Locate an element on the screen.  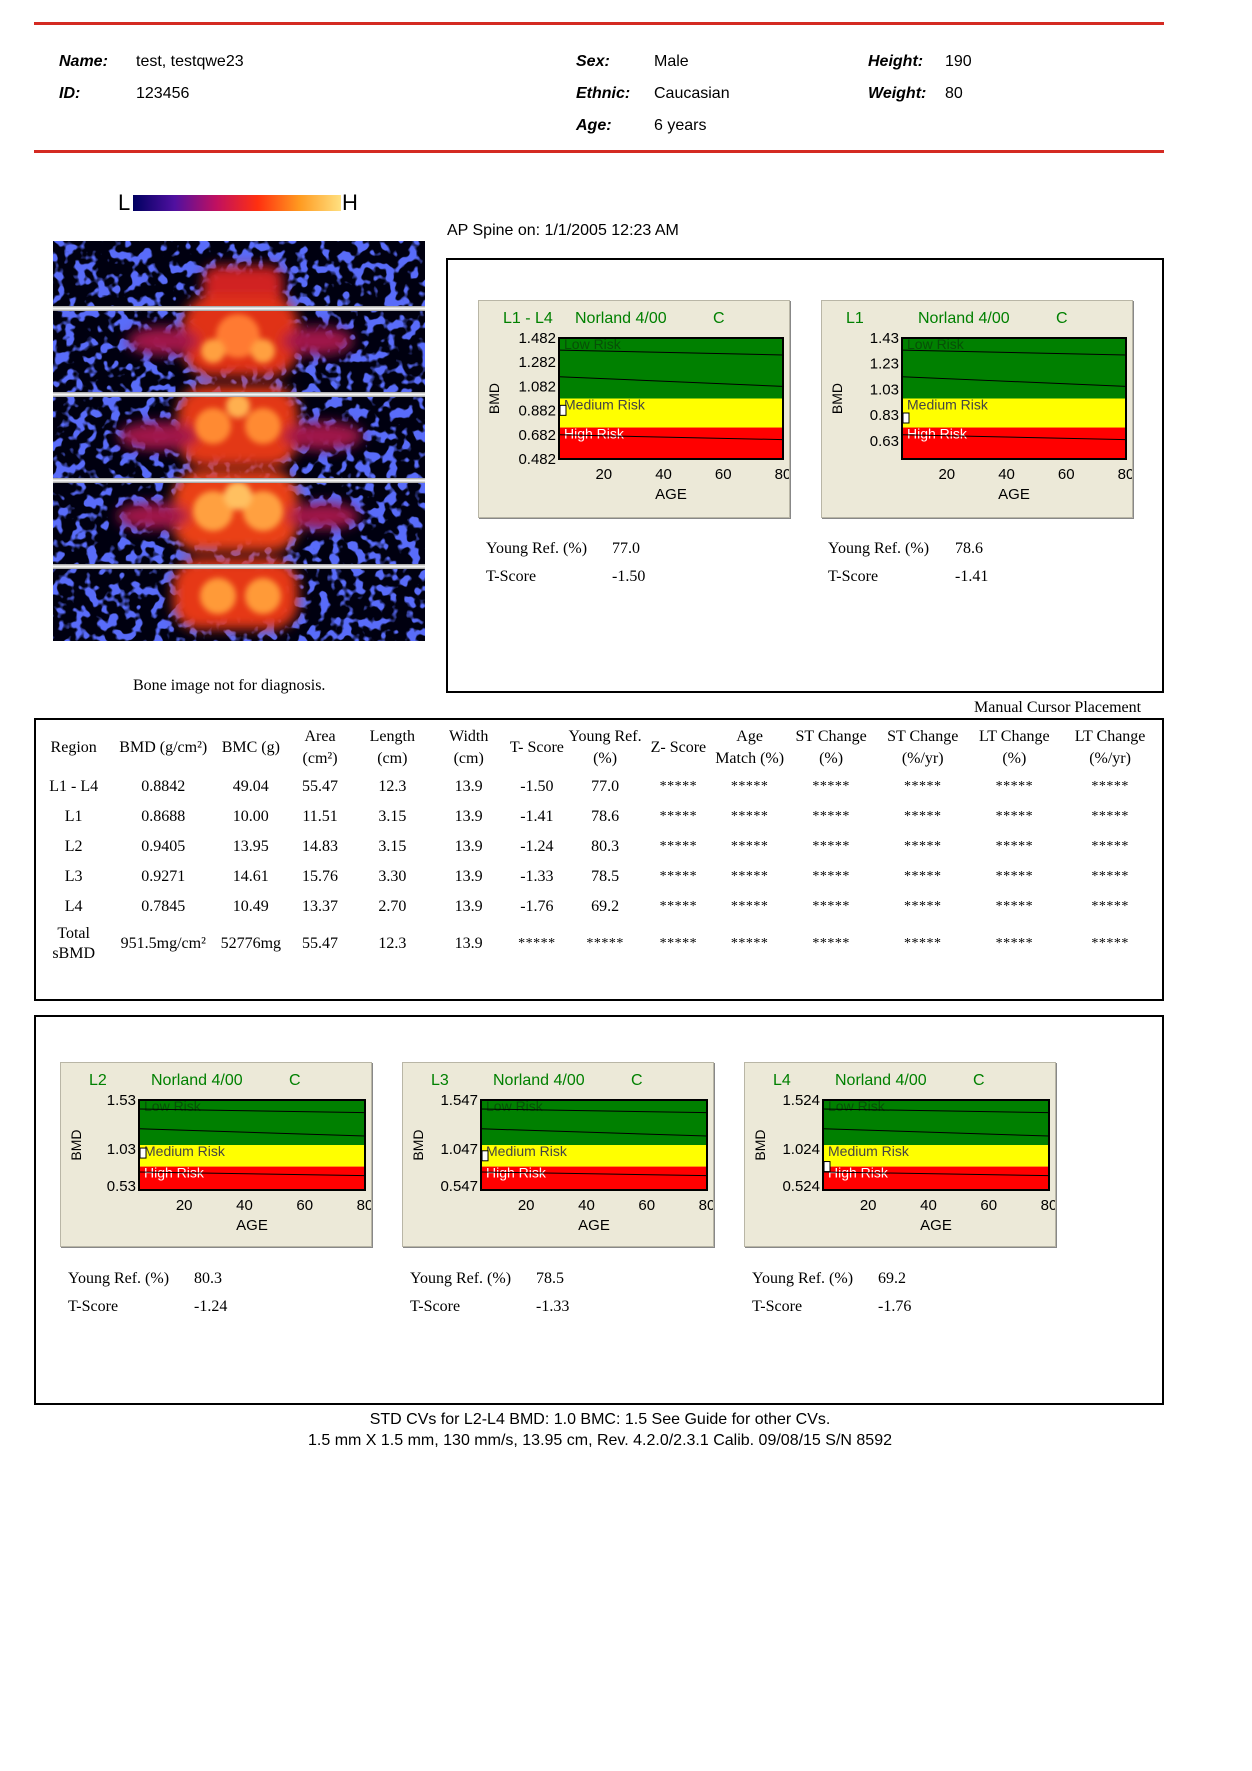
young-ref-label-l1: Young Ref. (%) is located at coordinates (879, 548).